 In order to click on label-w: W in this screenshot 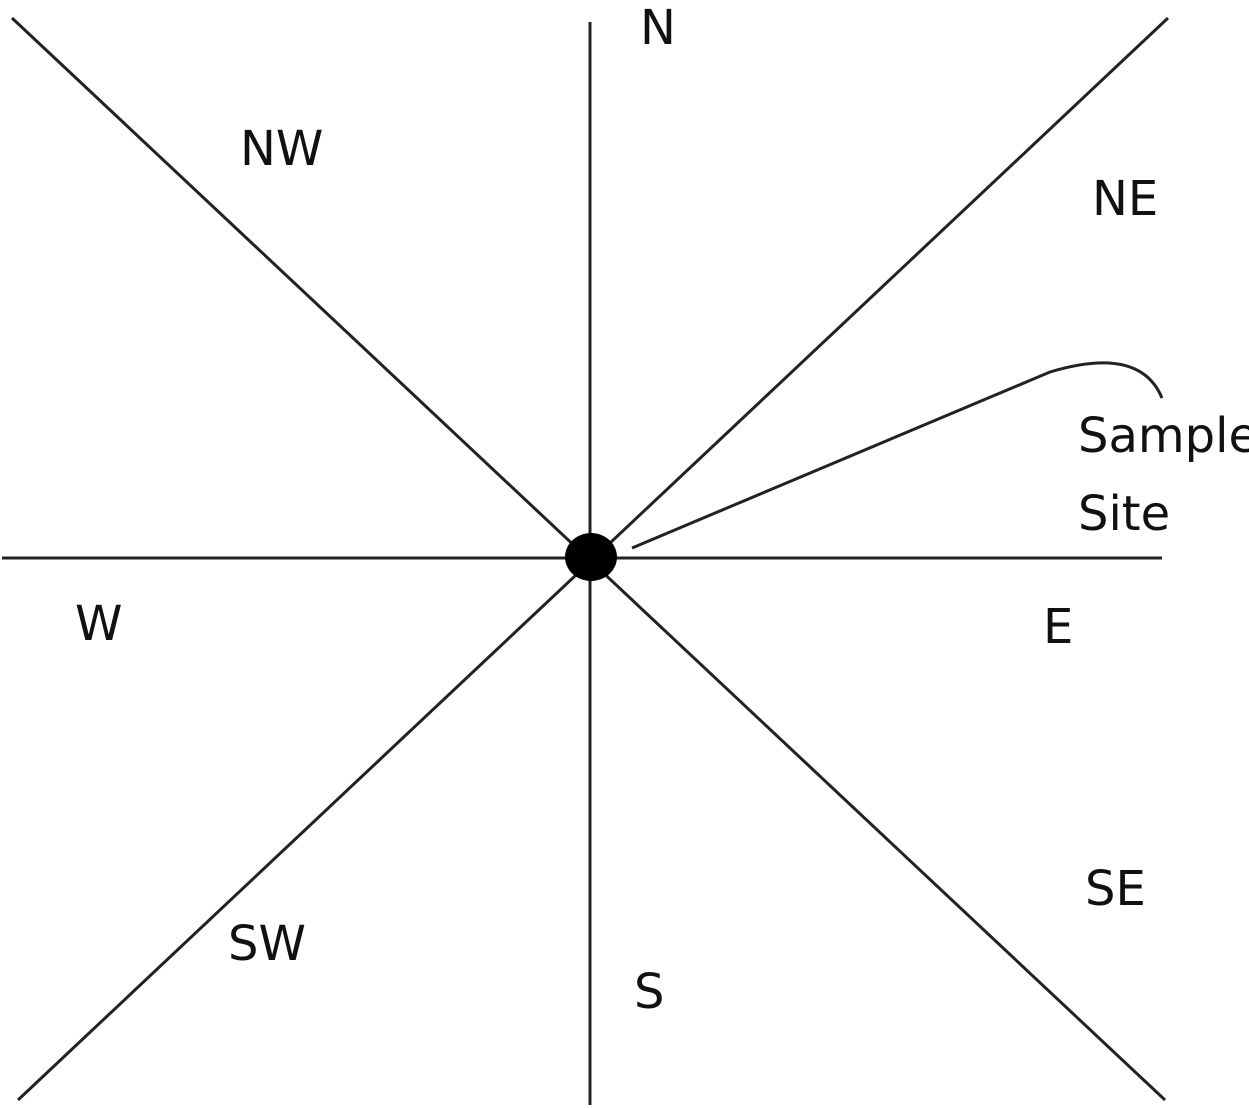, I will do `click(98, 624)`.